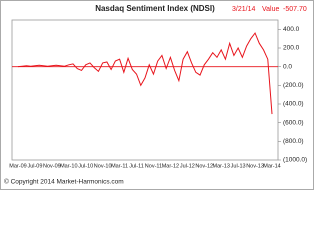  Describe the element at coordinates (153, 166) in the screenshot. I see `x-tick-label: Nov-11` at that location.